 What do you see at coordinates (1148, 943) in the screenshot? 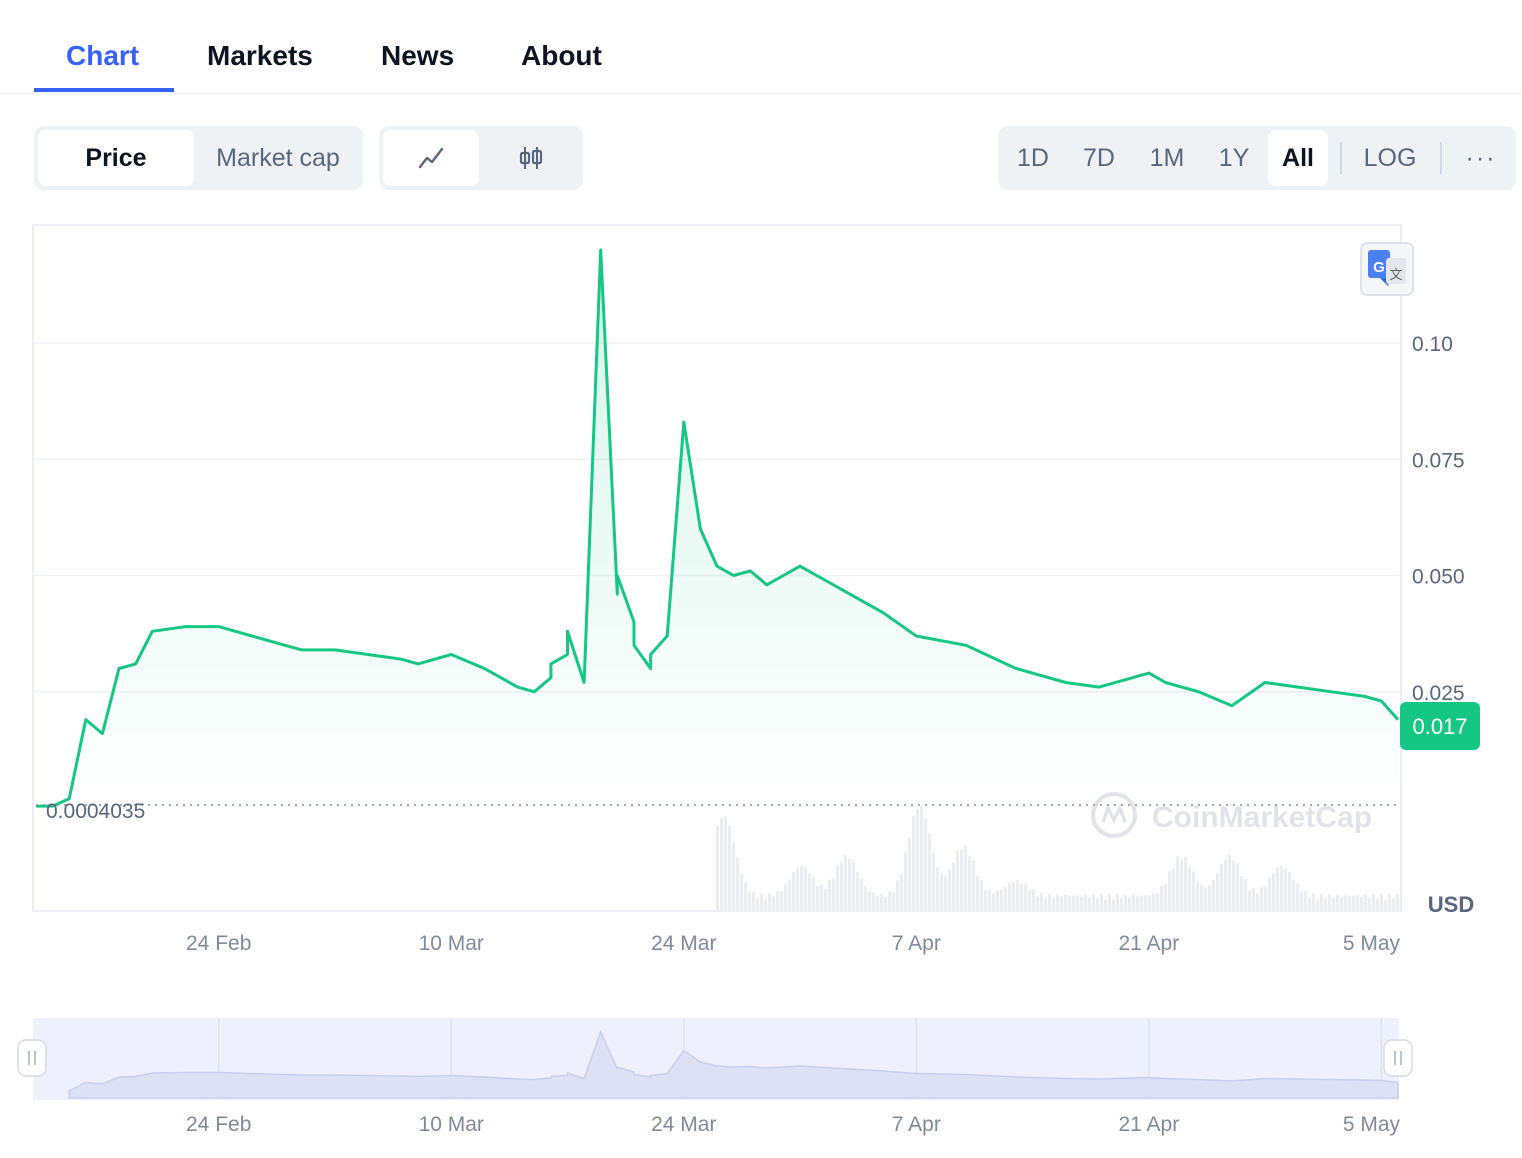
I see `x-tick-label: 21 Apr` at bounding box center [1148, 943].